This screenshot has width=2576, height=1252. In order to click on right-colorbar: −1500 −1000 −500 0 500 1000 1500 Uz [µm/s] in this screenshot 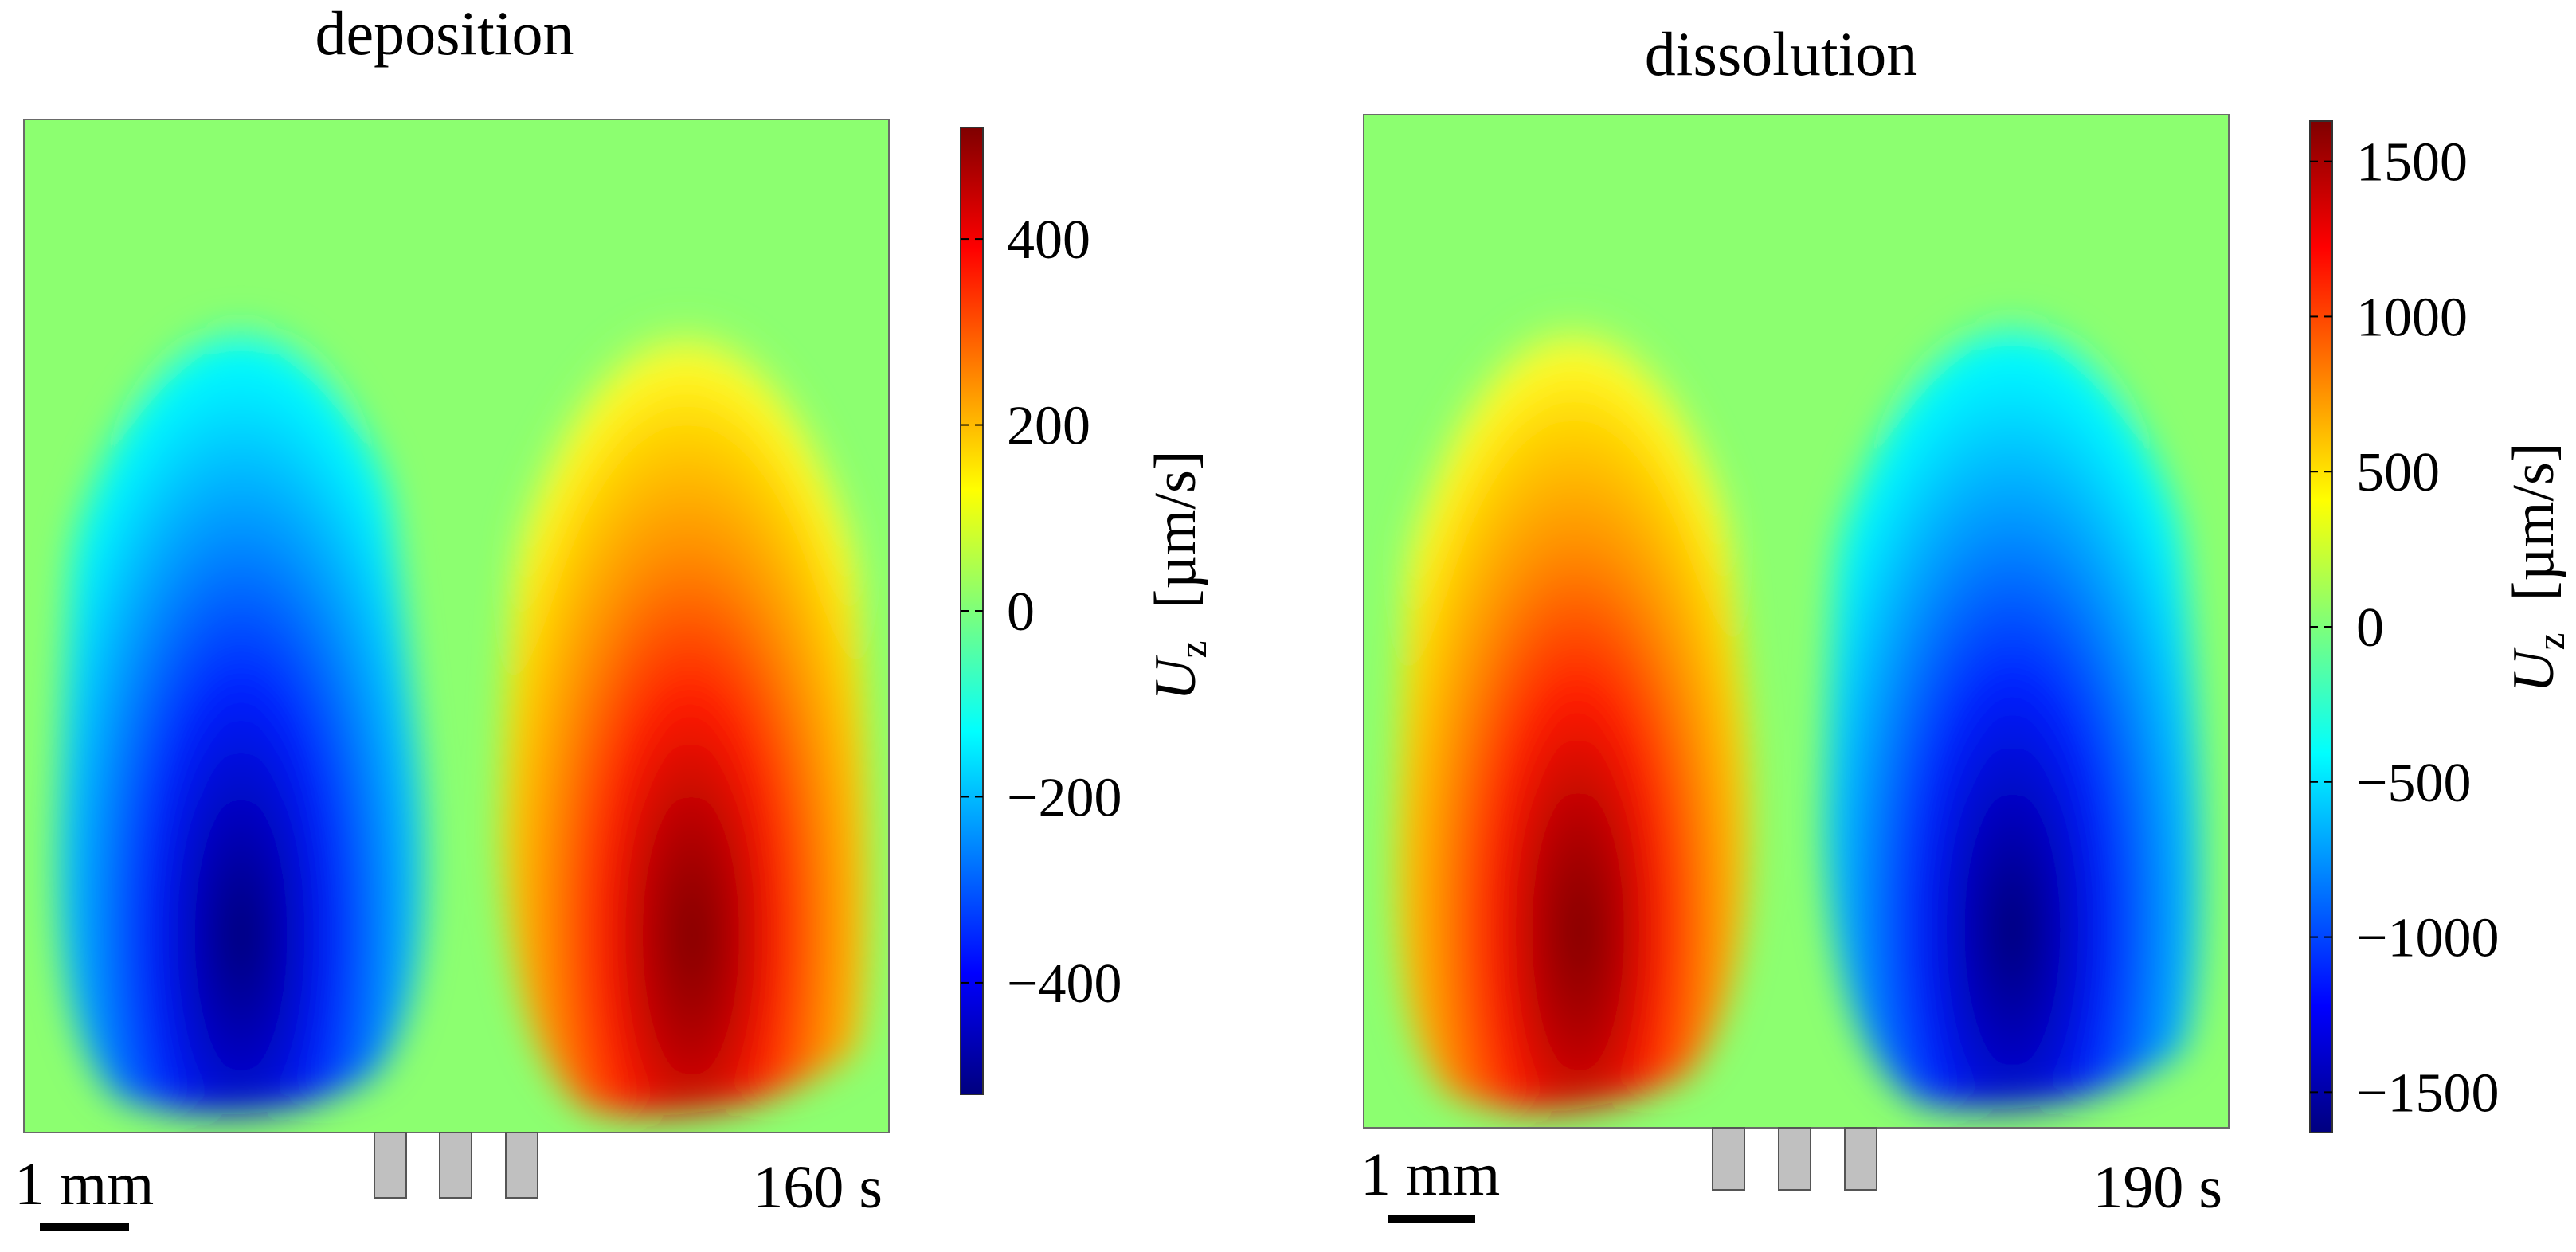, I will do `click(2441, 626)`.